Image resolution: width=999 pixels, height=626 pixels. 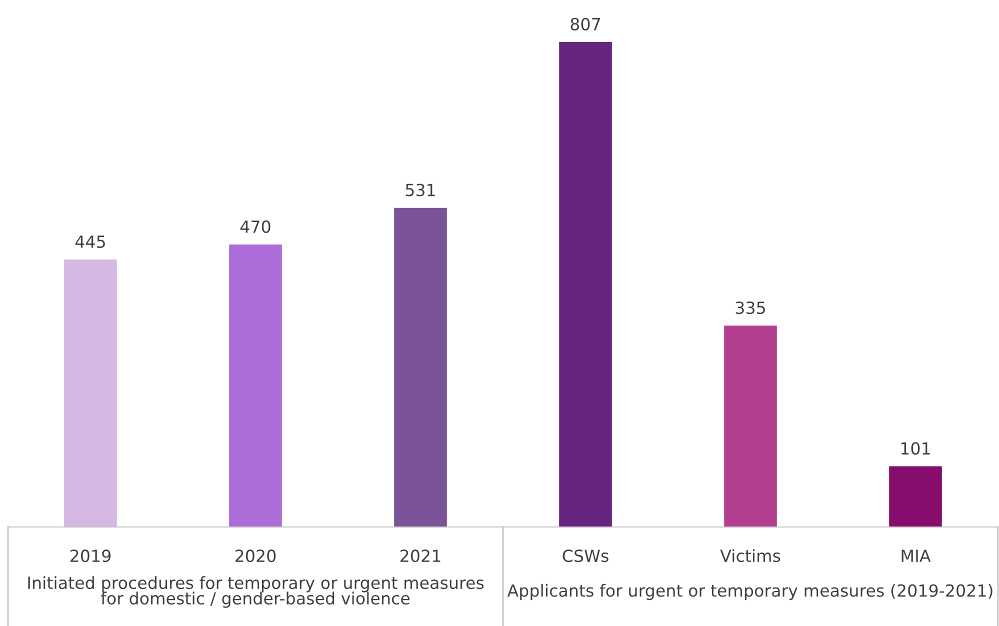 I want to click on text: Initiated procedures for temporary or urgent measures for domestic / gender-based violence, so click(x=256, y=592).